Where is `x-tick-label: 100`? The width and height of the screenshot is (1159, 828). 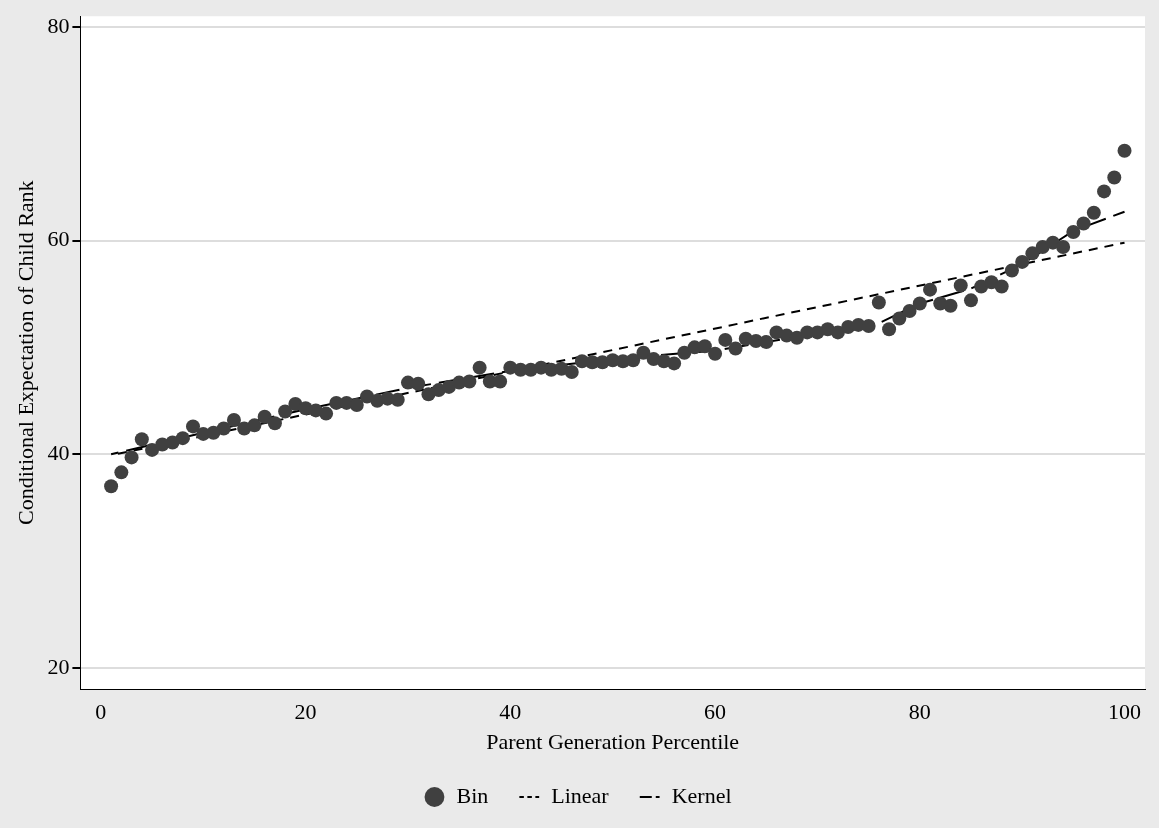 x-tick-label: 100 is located at coordinates (1125, 712).